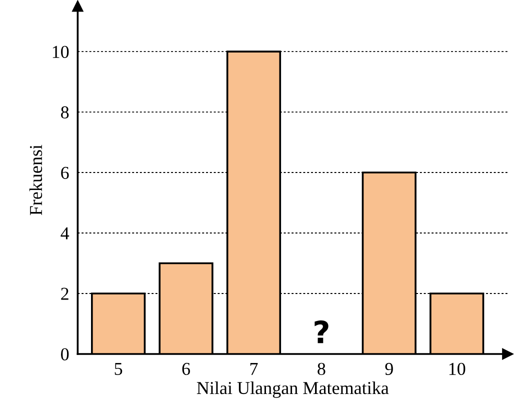 Image resolution: width=518 pixels, height=414 pixels. What do you see at coordinates (60, 52) in the screenshot?
I see `y-tick-label: 10` at bounding box center [60, 52].